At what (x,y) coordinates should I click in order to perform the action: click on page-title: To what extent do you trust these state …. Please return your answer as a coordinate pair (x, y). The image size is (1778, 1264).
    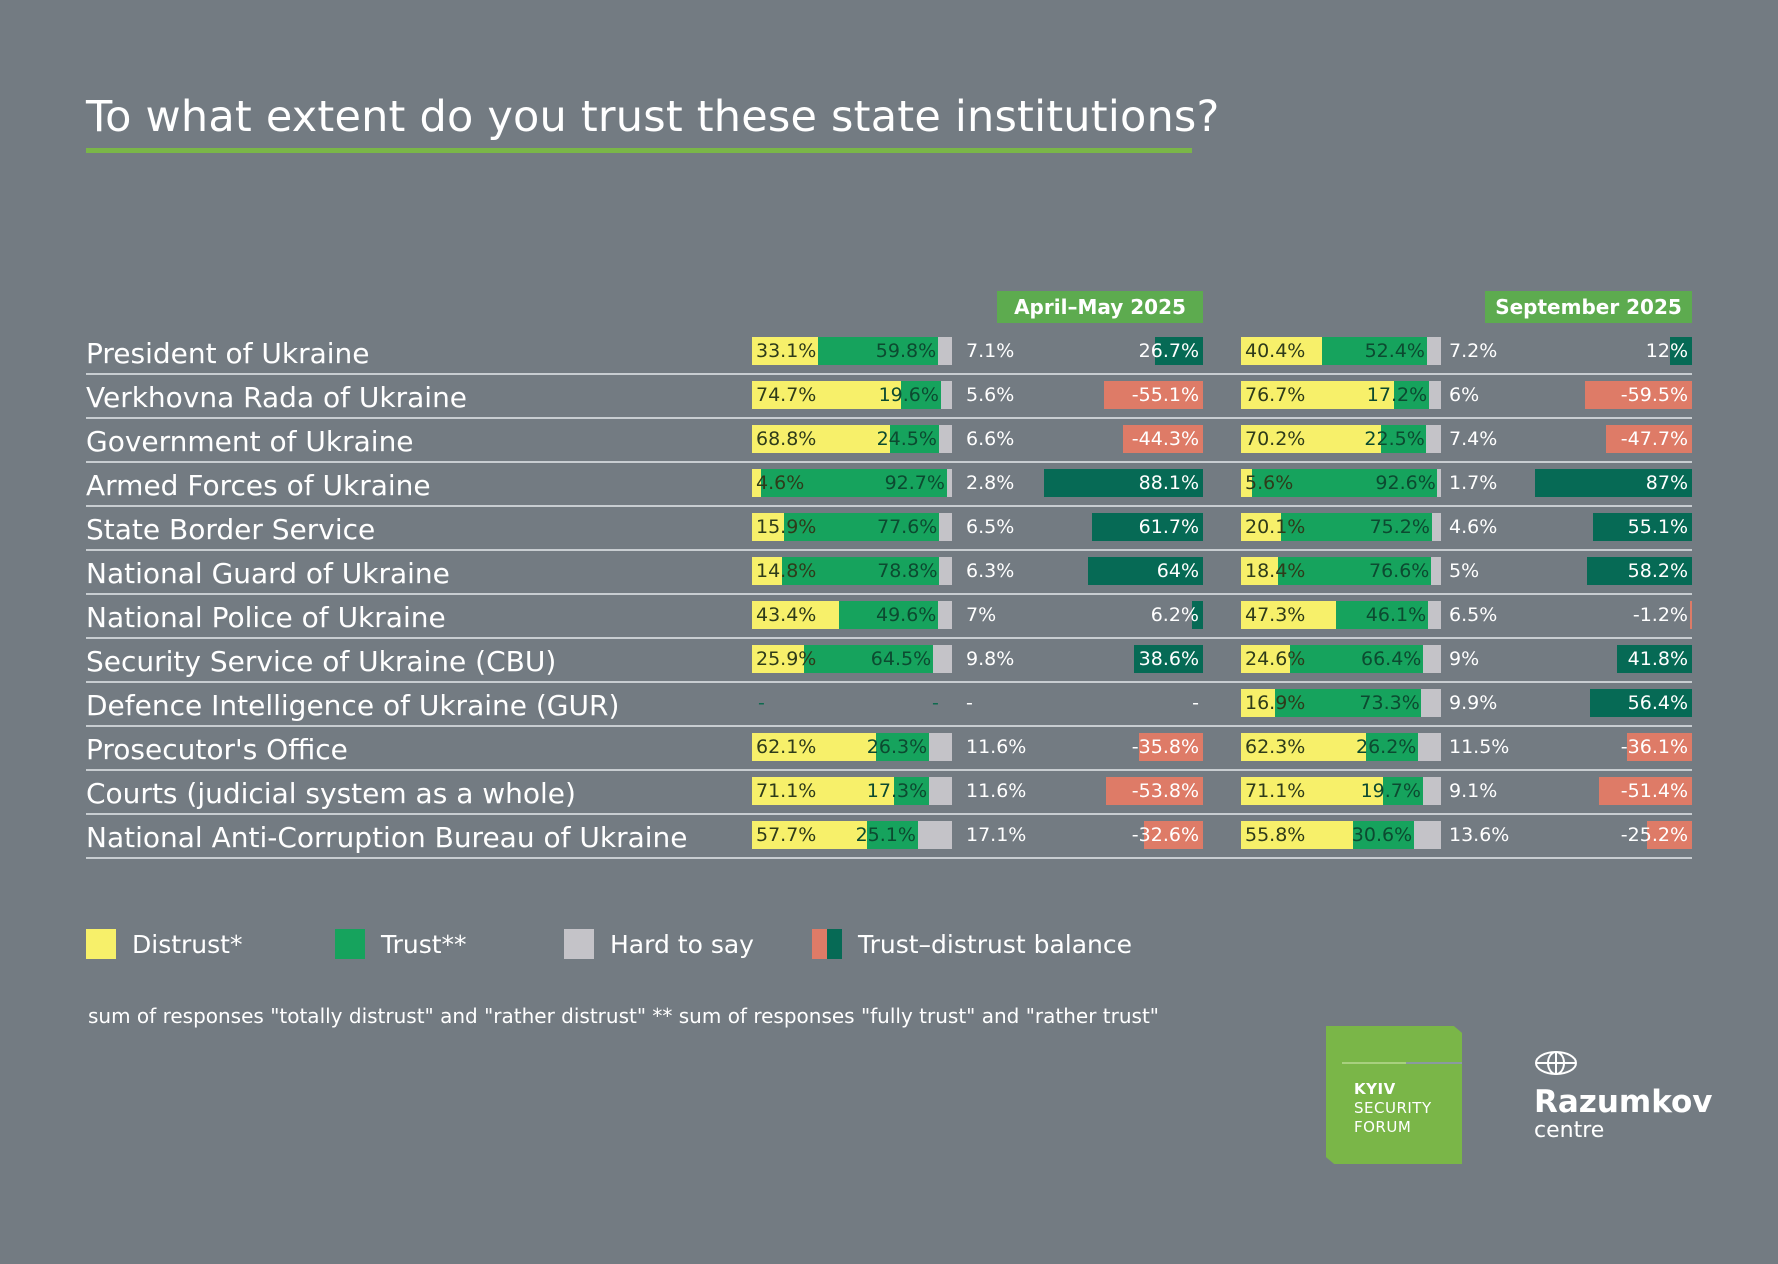
    Looking at the image, I should click on (653, 117).